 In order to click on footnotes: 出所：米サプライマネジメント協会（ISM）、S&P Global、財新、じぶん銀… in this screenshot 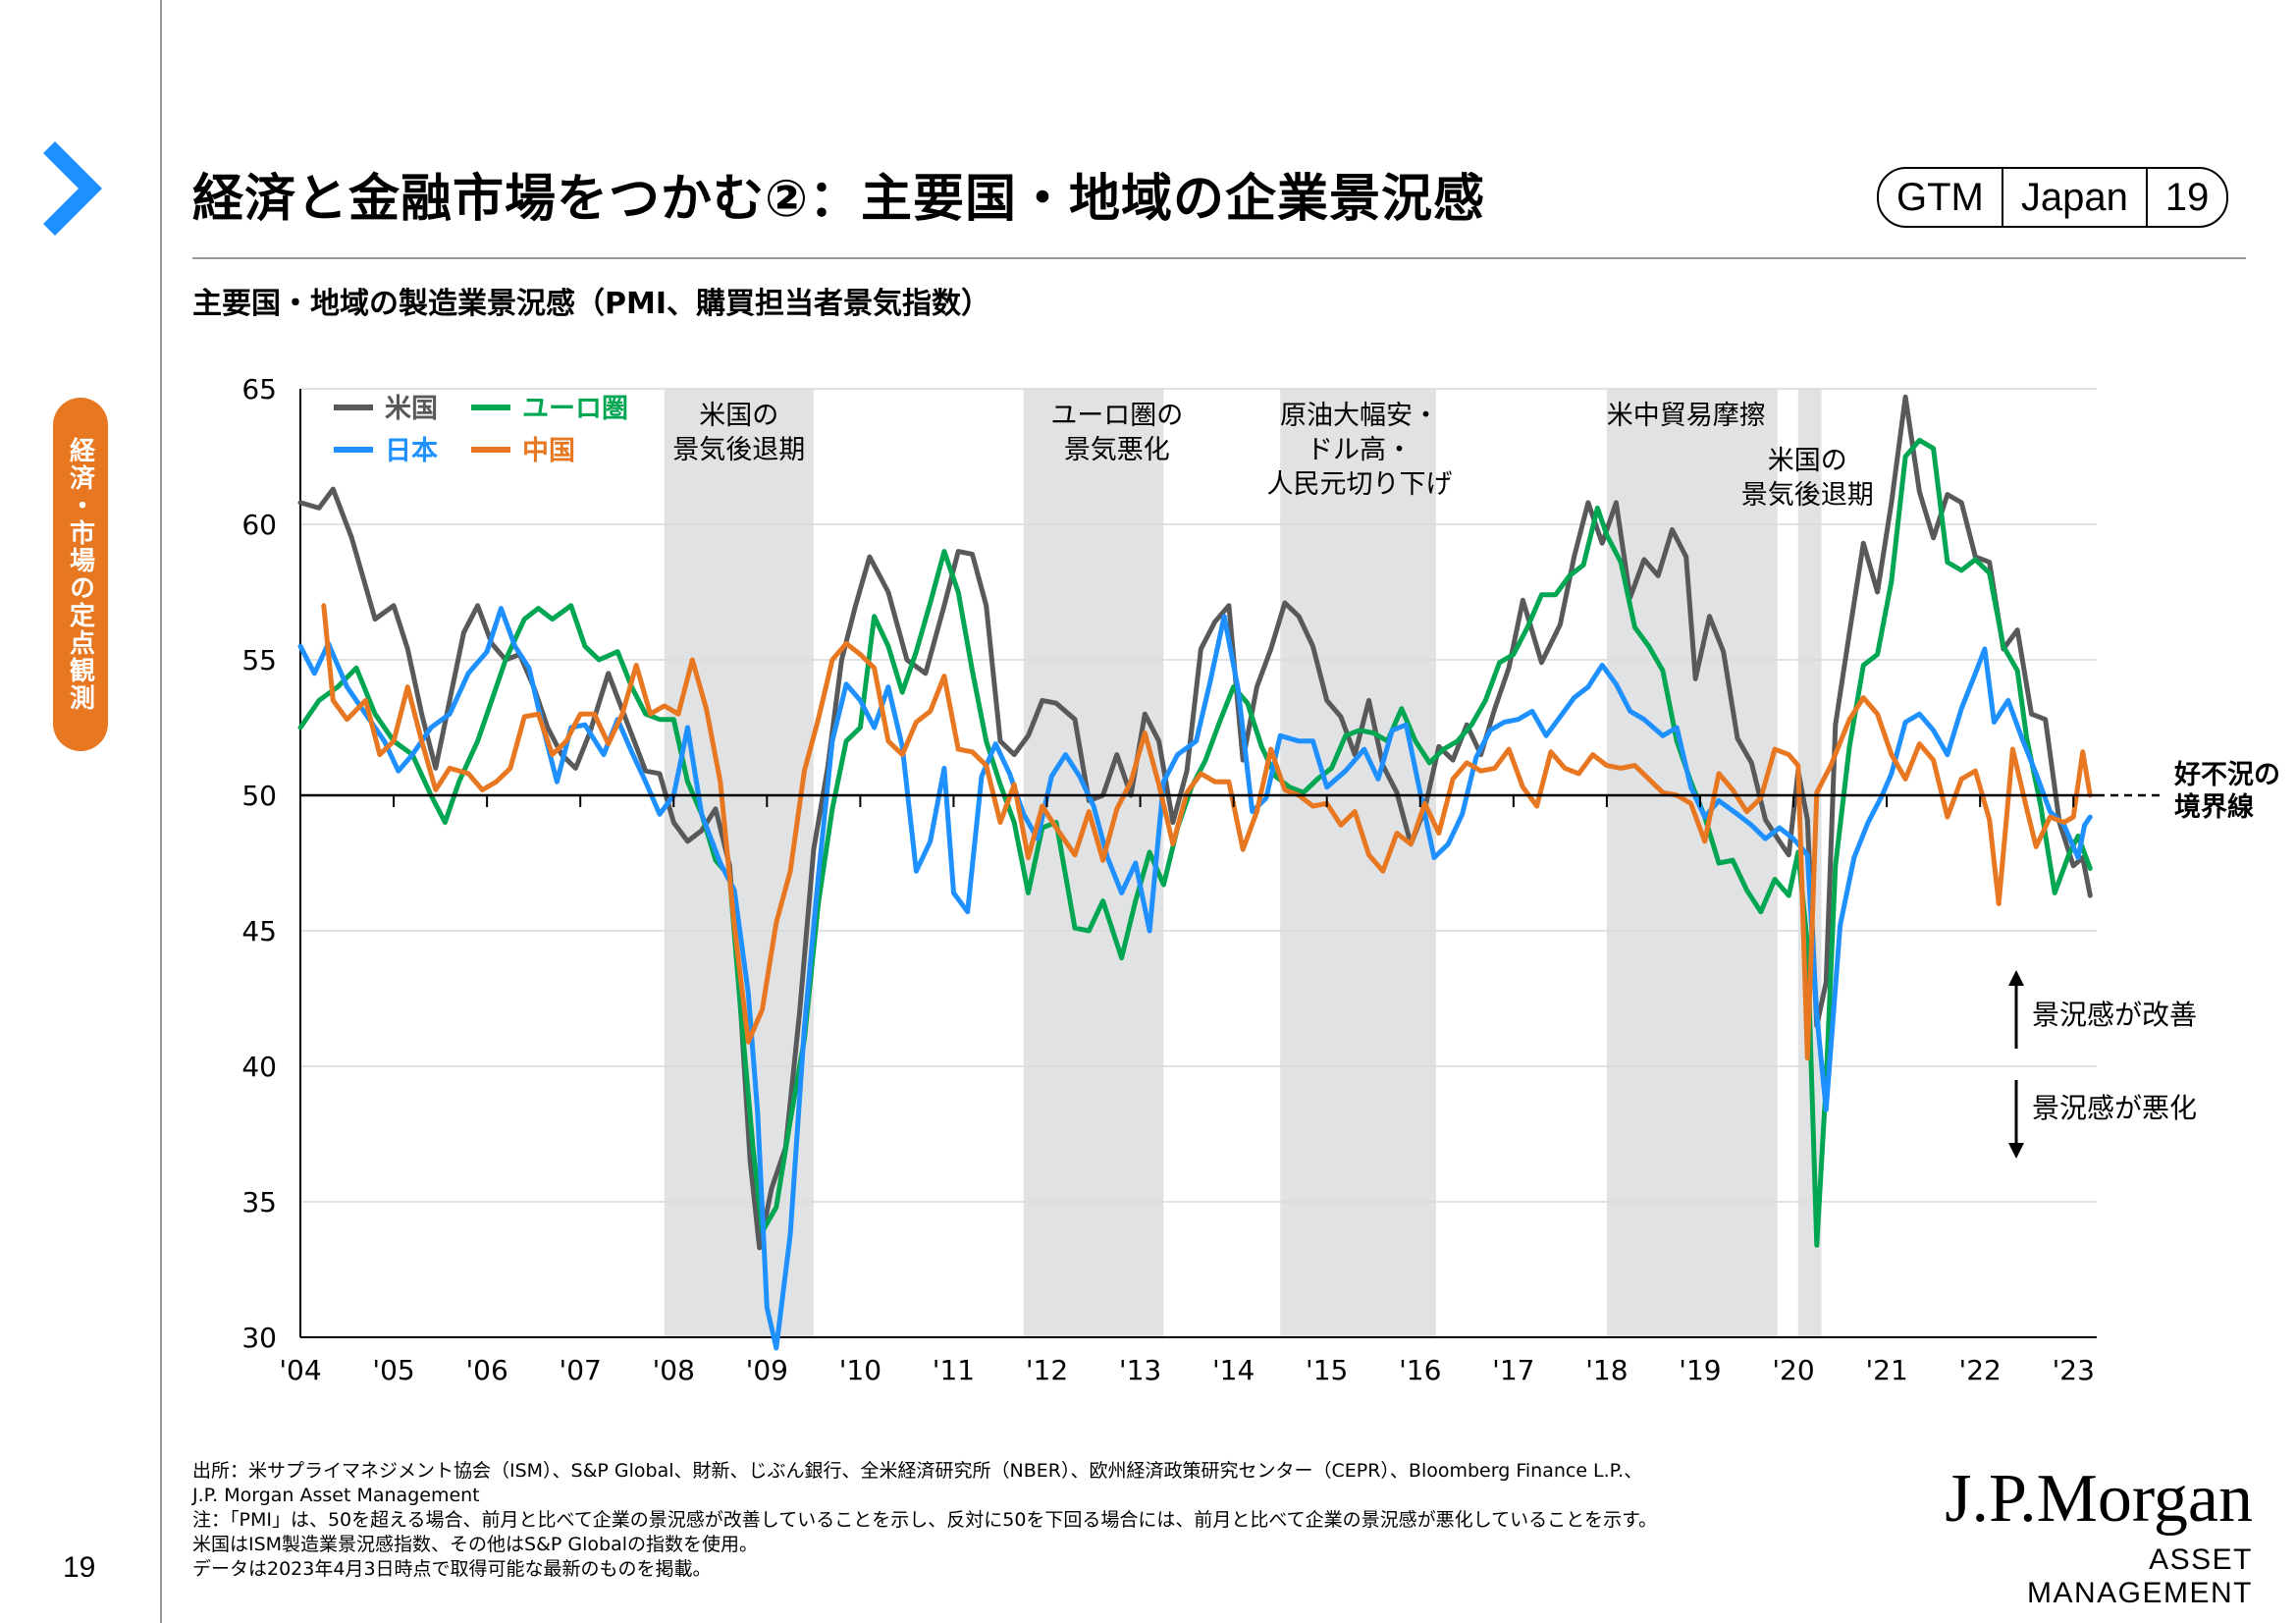, I will do `click(1056, 1520)`.